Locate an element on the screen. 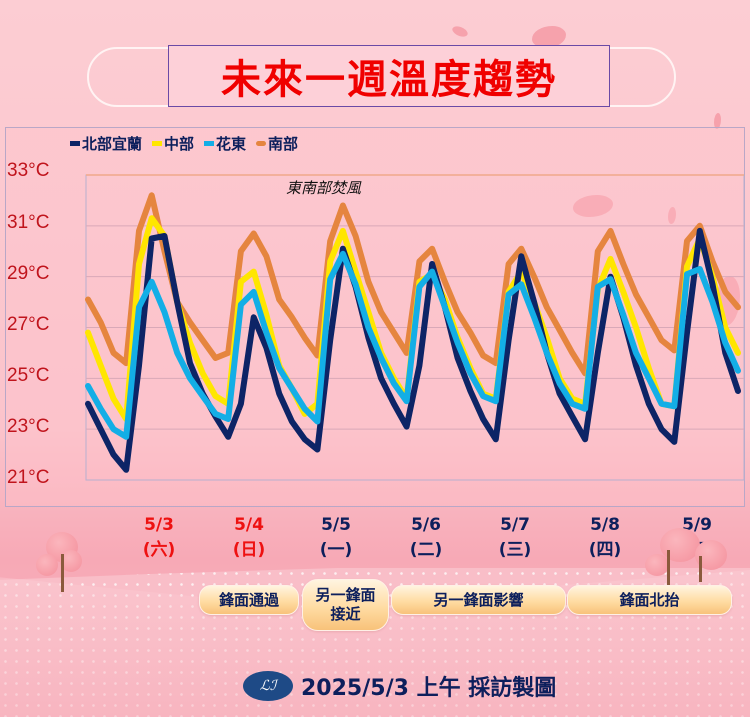 The height and width of the screenshot is (717, 750). legend-item-north: 北部宜蘭 is located at coordinates (106, 143).